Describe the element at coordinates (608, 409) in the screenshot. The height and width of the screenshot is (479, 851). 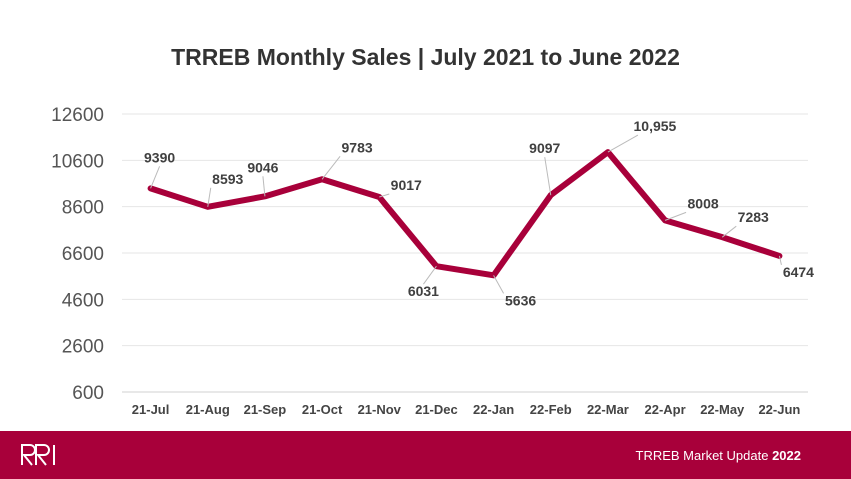
I see `x-tick-label: 22-Mar` at that location.